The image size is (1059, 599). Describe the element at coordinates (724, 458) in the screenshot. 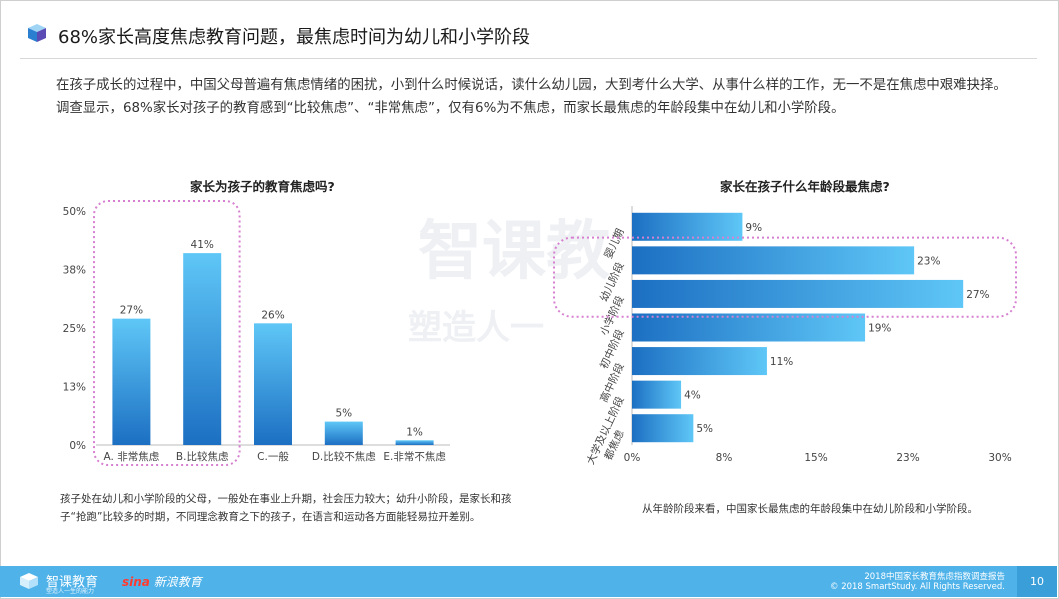

I see `x-tick-label: 8%` at that location.